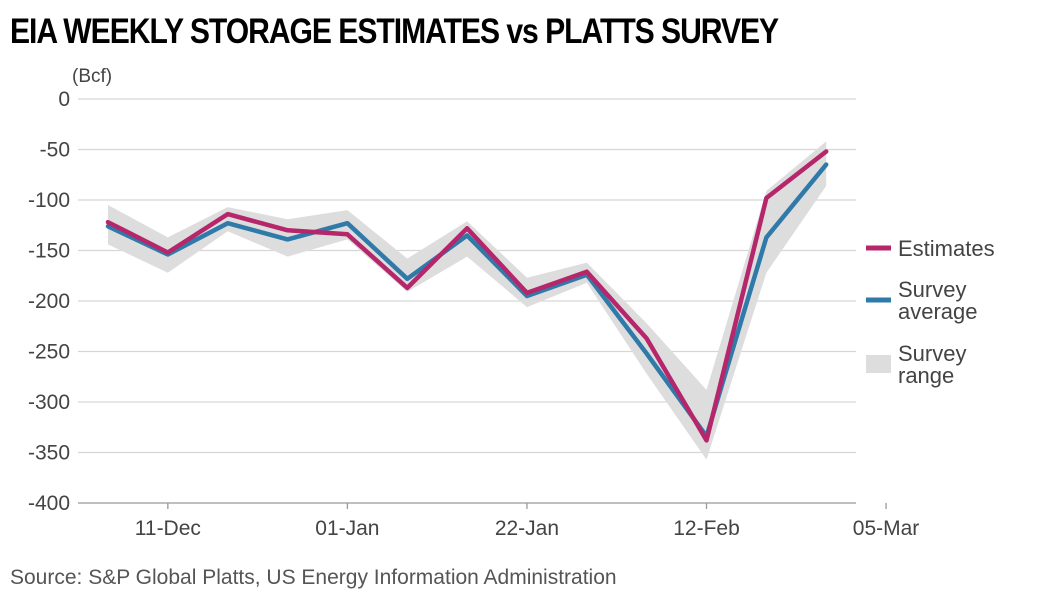  I want to click on y-tick-label: -250, so click(49, 352).